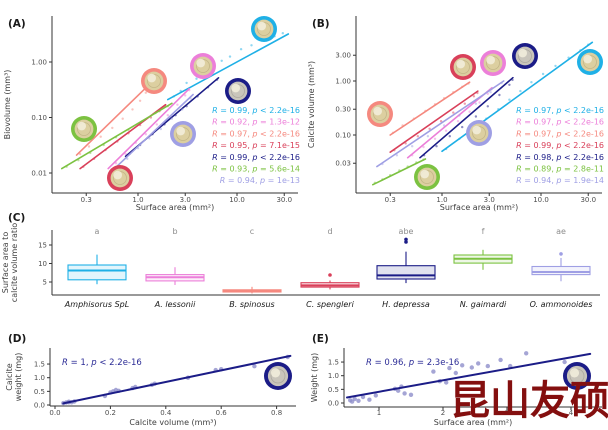 The height and width of the screenshot is (430, 608). What do you see at coordinates (343, 136) in the screenshot?
I see `y-tick-label: 0.10` at bounding box center [343, 136].